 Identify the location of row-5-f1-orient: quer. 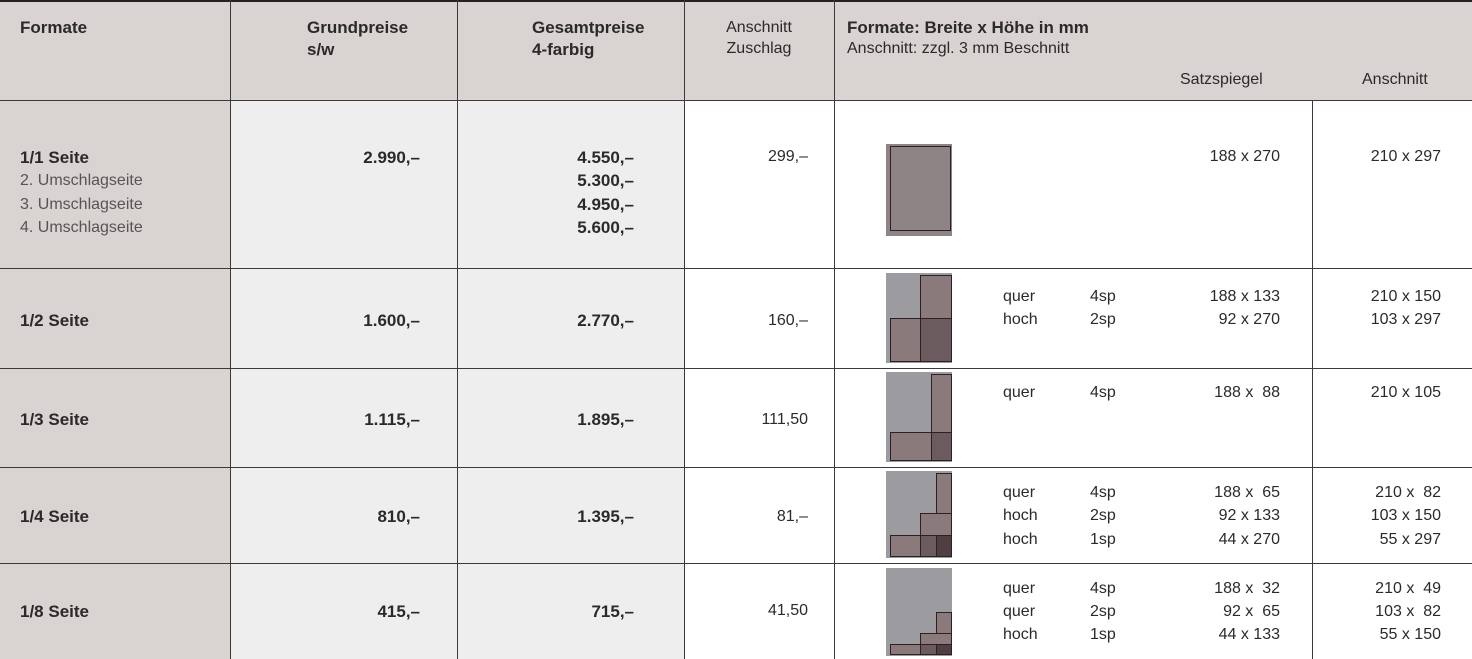
(1019, 588).